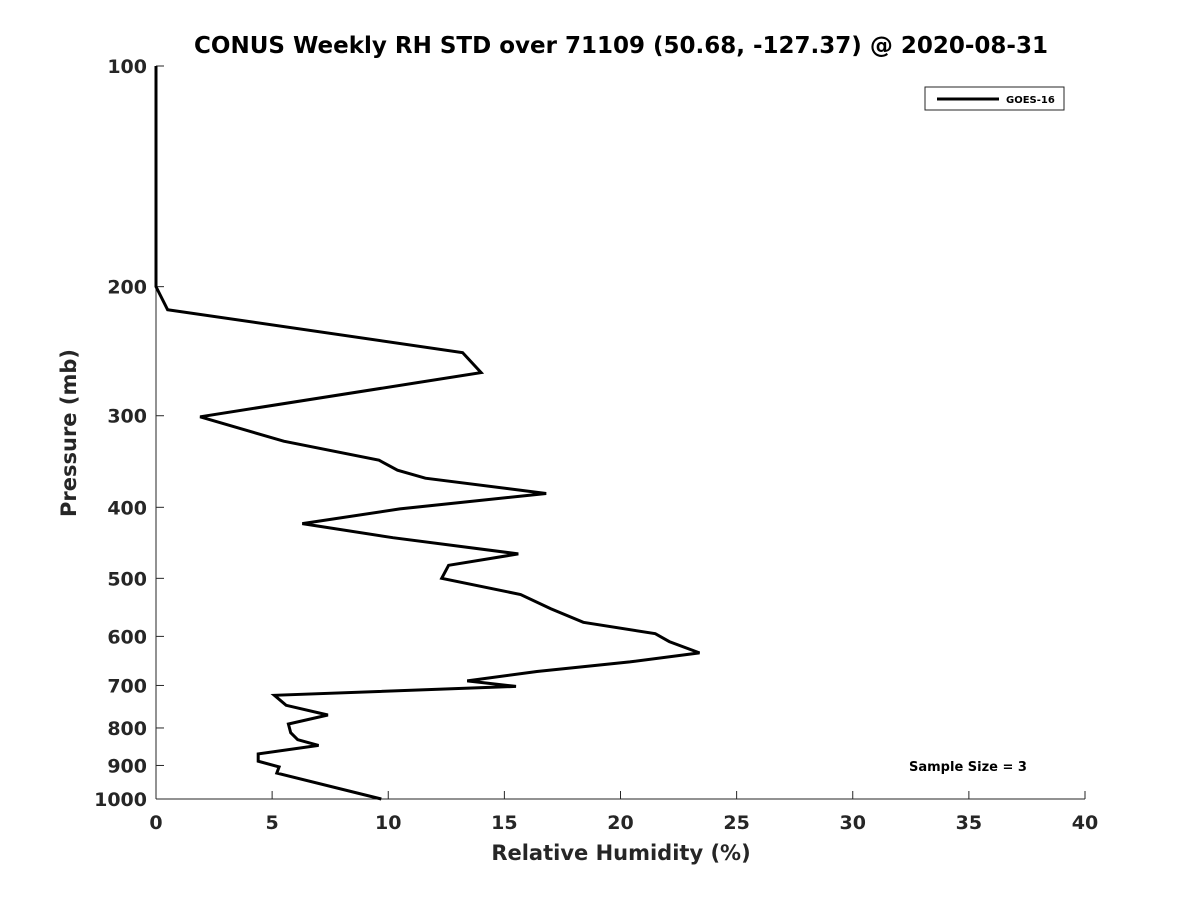 The image size is (1200, 900). I want to click on y-tick-label-600: 600, so click(127, 637).